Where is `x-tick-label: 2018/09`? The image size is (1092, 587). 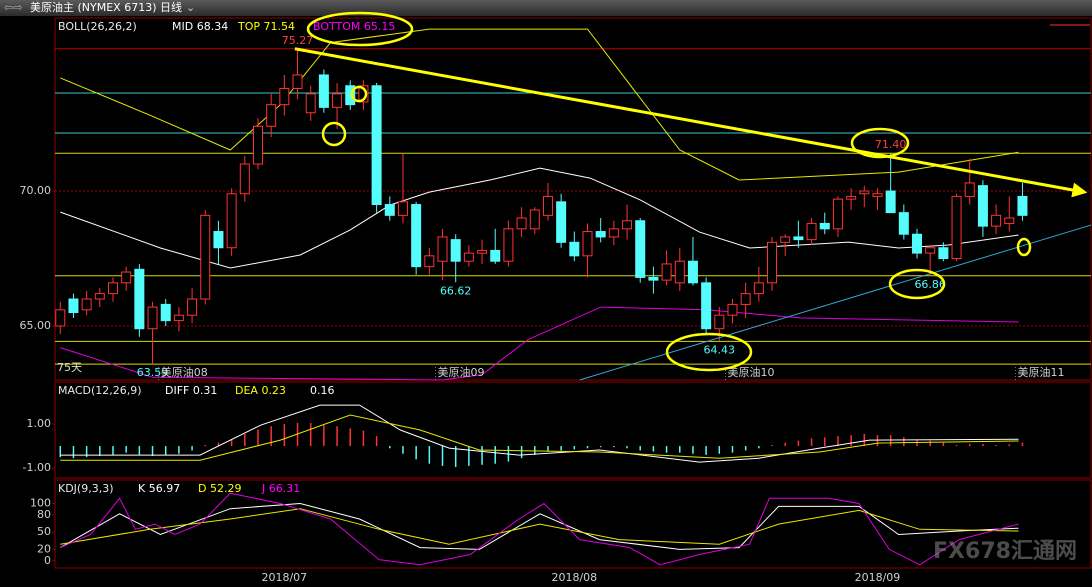
x-tick-label: 2018/09 is located at coordinates (878, 577).